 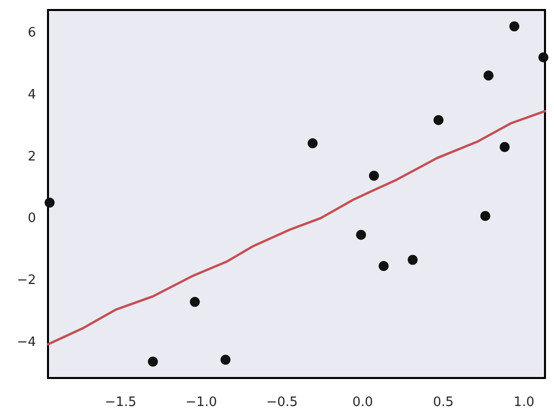 What do you see at coordinates (26, 342) in the screenshot?
I see `y-tick-label: −4` at bounding box center [26, 342].